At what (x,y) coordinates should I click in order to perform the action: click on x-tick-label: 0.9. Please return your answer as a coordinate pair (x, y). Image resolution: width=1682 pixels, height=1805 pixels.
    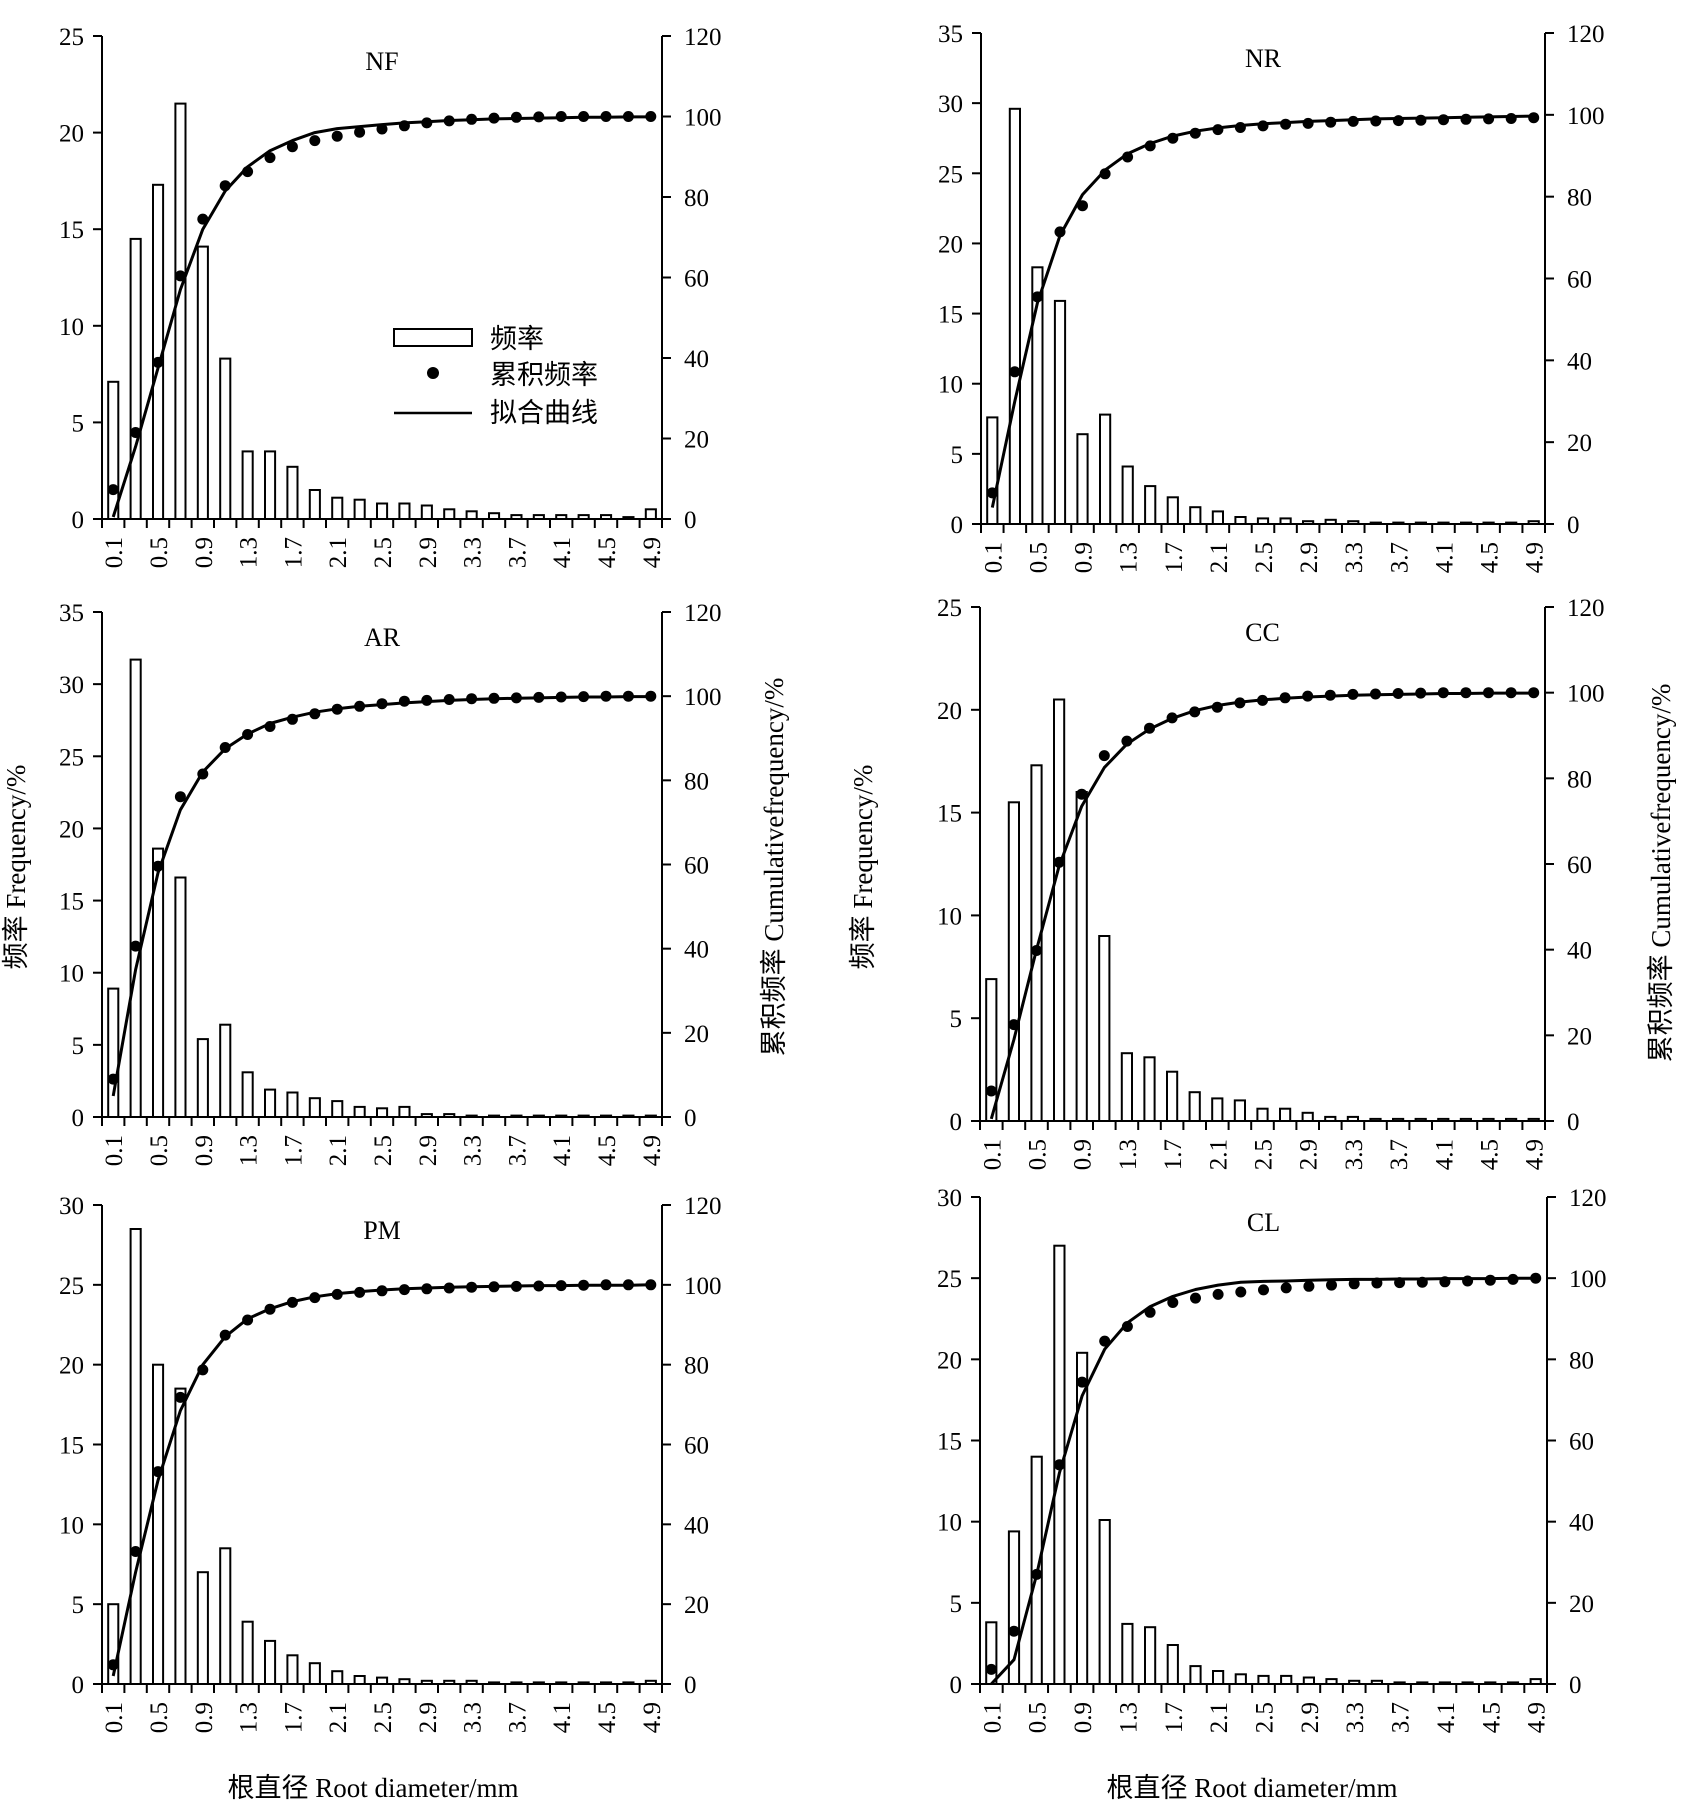
    Looking at the image, I should click on (204, 1717).